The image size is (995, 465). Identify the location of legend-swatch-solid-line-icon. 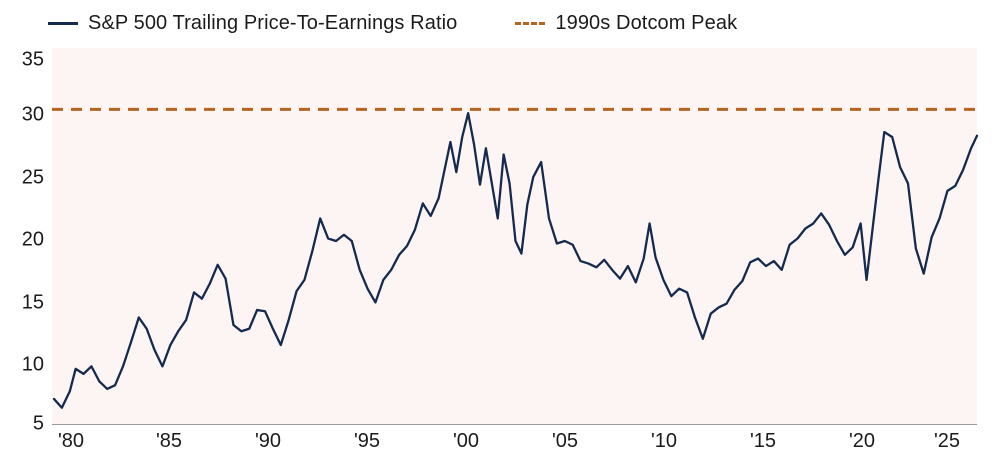
(63, 23).